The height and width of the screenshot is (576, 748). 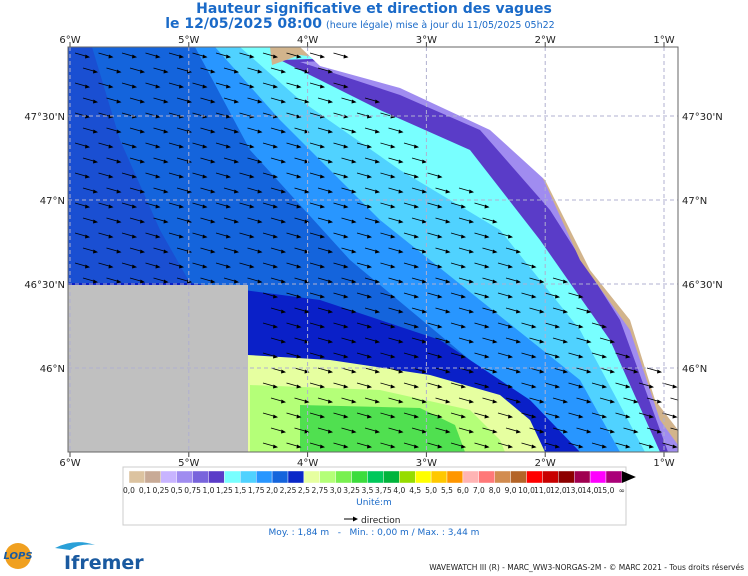 What do you see at coordinates (399, 490) in the screenshot?
I see `colorbar-label: 4,0` at bounding box center [399, 490].